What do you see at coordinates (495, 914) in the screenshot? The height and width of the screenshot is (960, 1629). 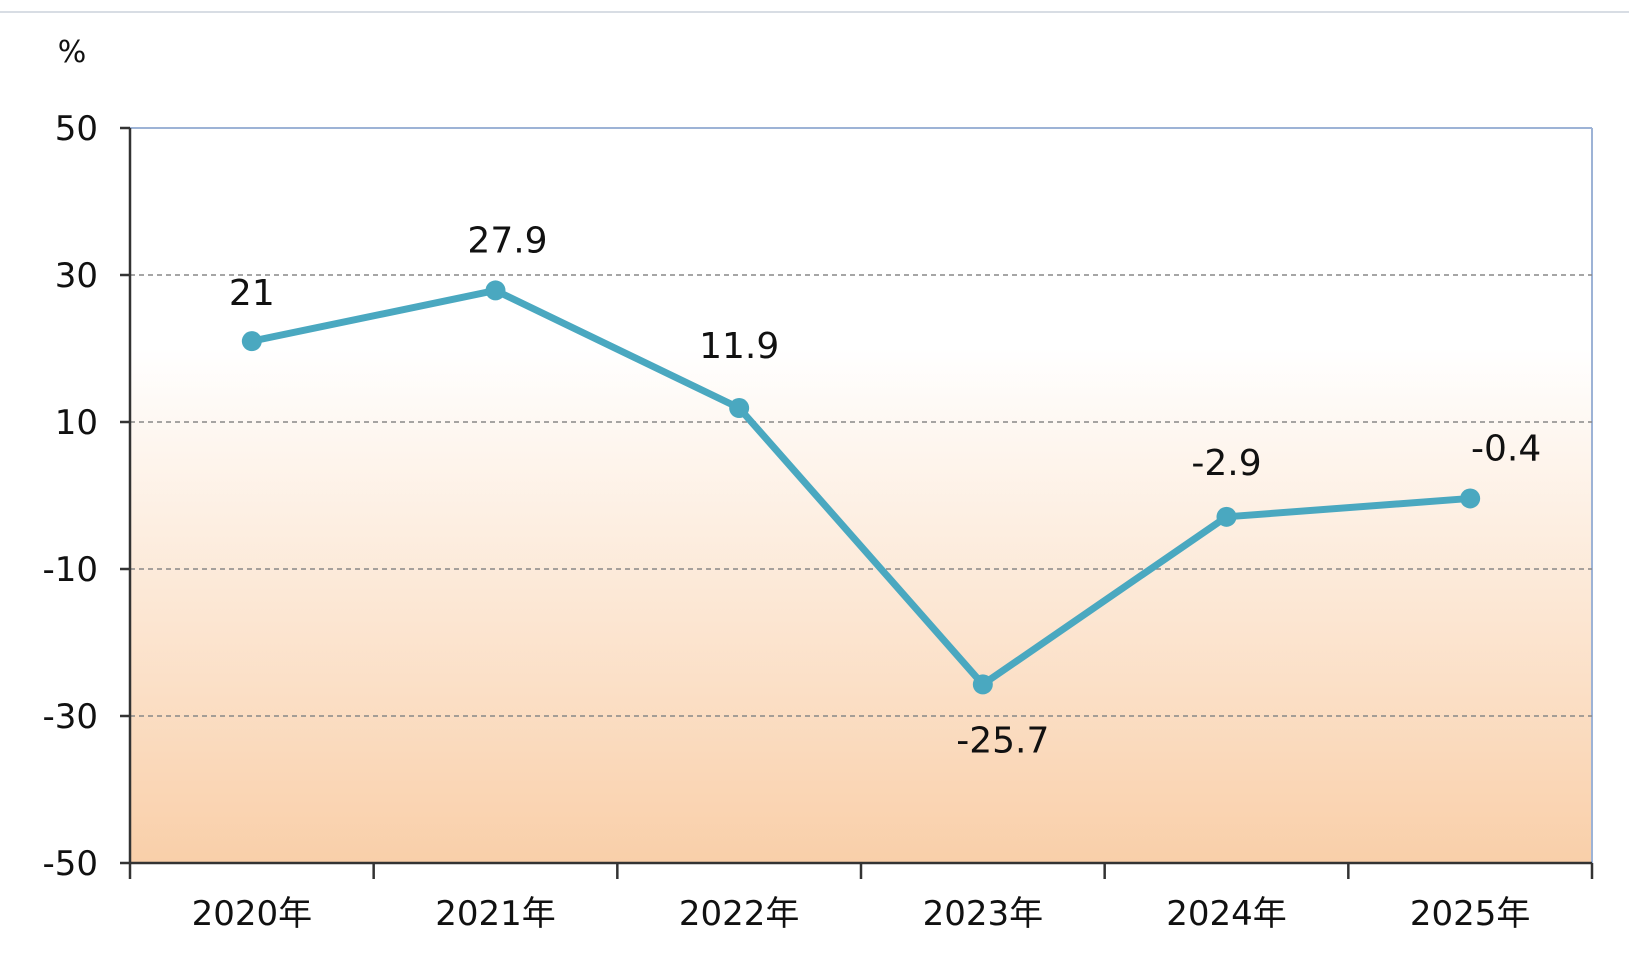 I see `x-tick-label: 2021年` at bounding box center [495, 914].